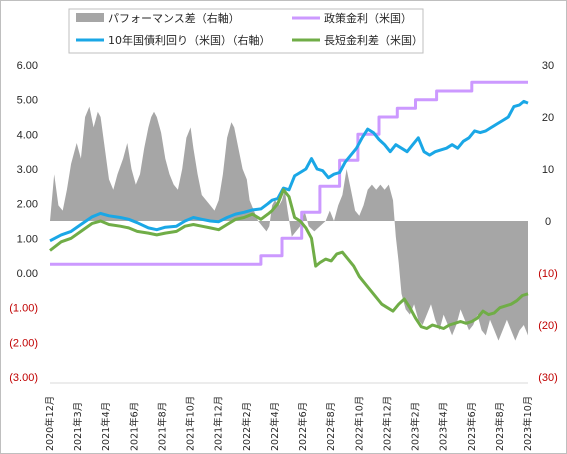 This screenshot has height=454, width=567. I want to click on right-tick-label: (20), so click(548, 326).